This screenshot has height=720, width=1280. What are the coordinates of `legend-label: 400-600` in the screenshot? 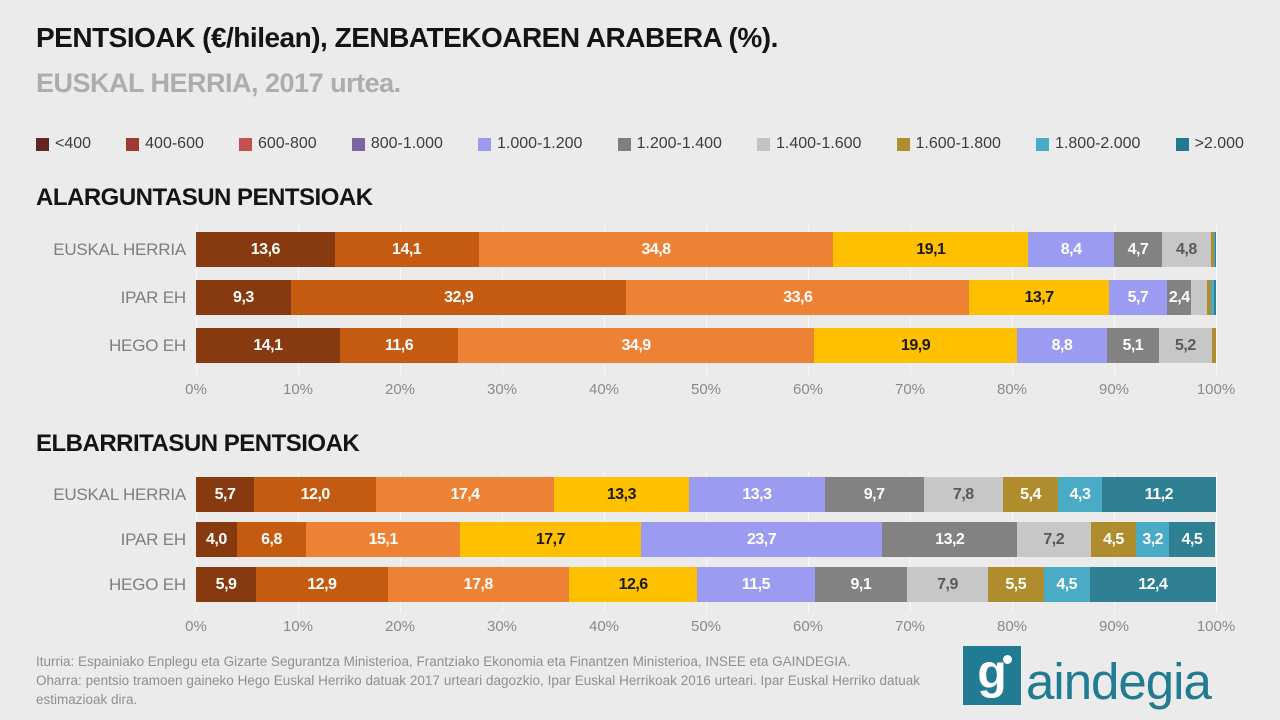 It's located at (174, 143).